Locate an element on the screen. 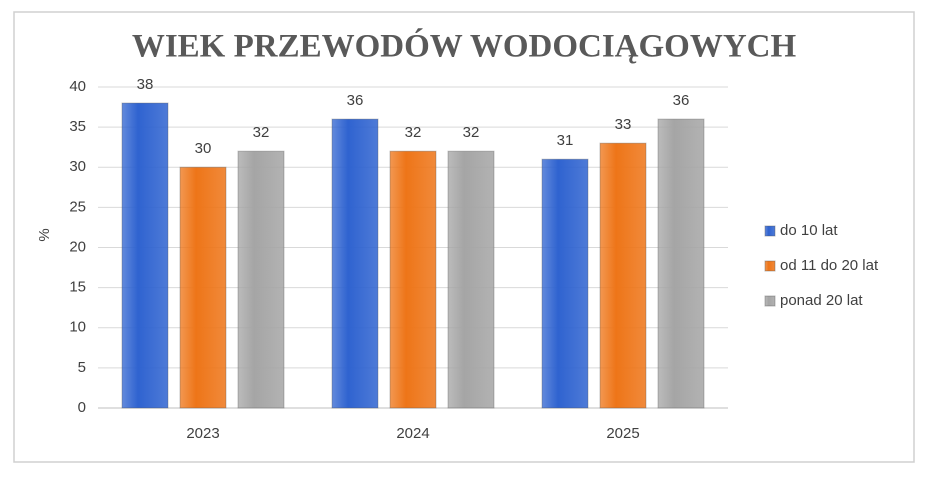 The image size is (929, 479). x-tick-label: 2024 is located at coordinates (412, 433).